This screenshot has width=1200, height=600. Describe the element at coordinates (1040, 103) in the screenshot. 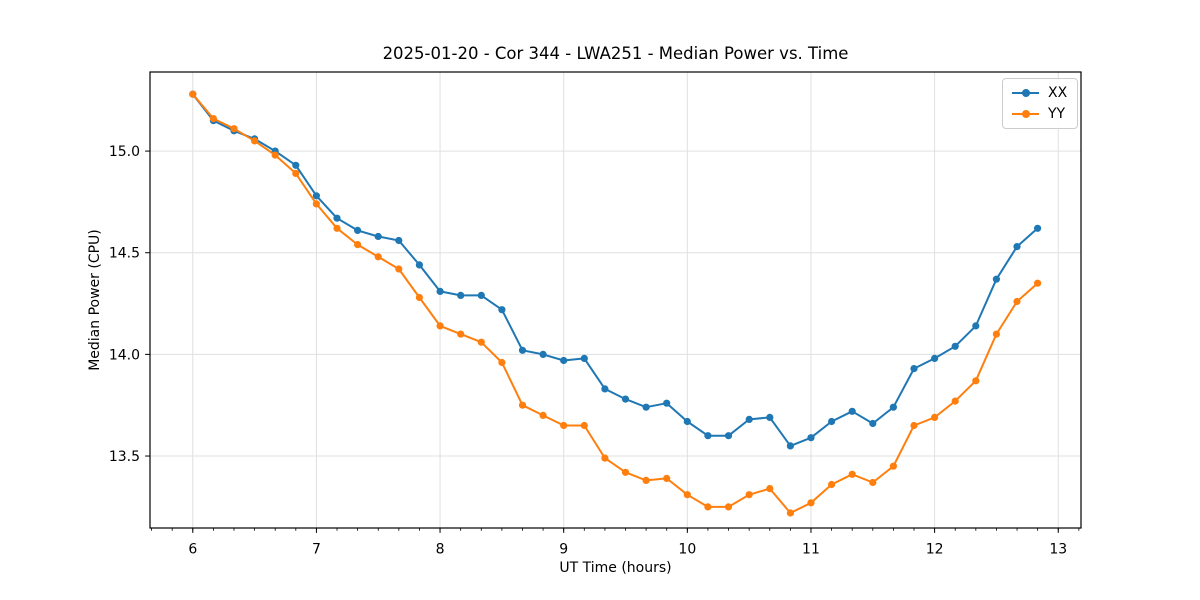

I see `legend: XX YY` at that location.